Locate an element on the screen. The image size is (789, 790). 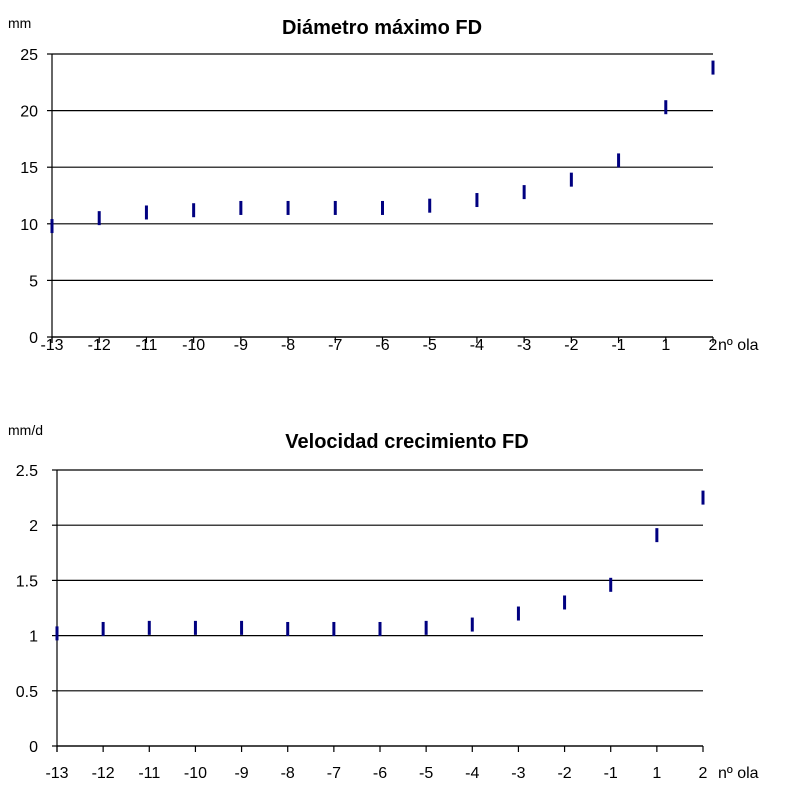
chart-title: Diámetro máximo FD is located at coordinates (382, 28).